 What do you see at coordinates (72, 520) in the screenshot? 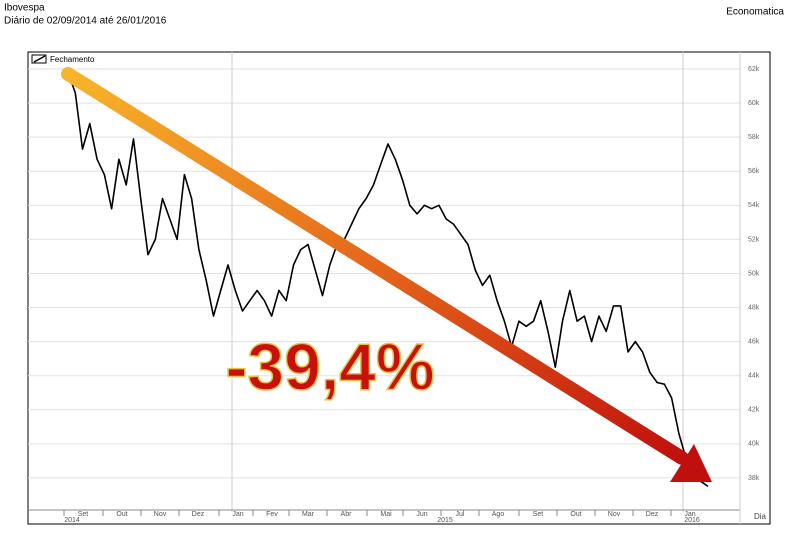
I see `x-year-label: 2014` at bounding box center [72, 520].